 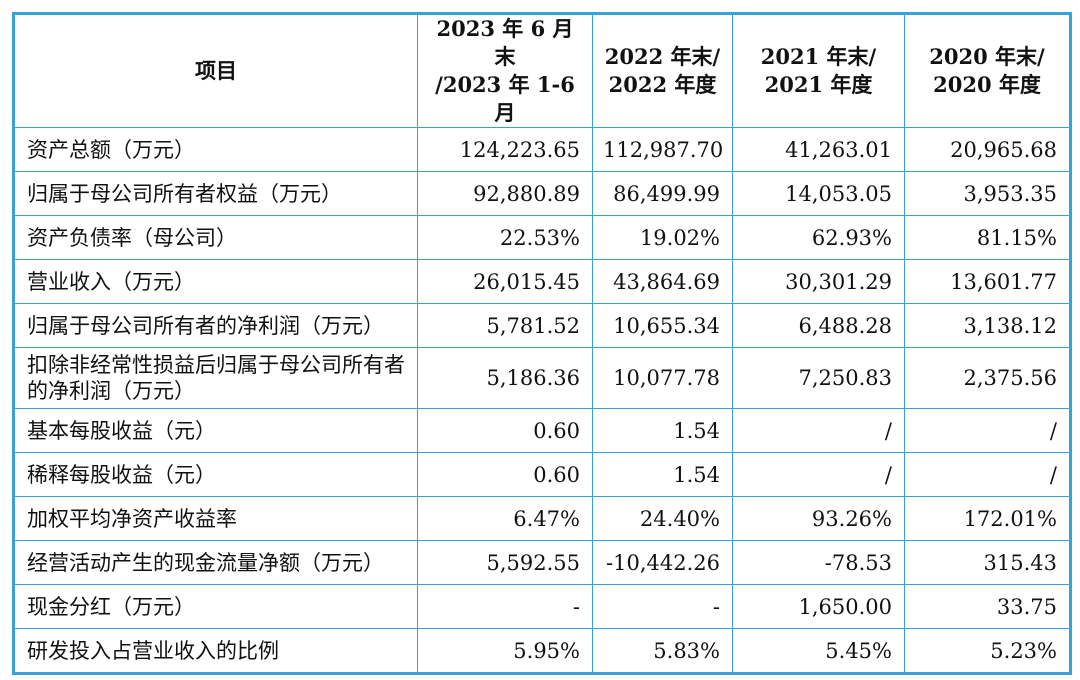 What do you see at coordinates (662, 518) in the screenshot?
I see `row-value: 24.40%` at bounding box center [662, 518].